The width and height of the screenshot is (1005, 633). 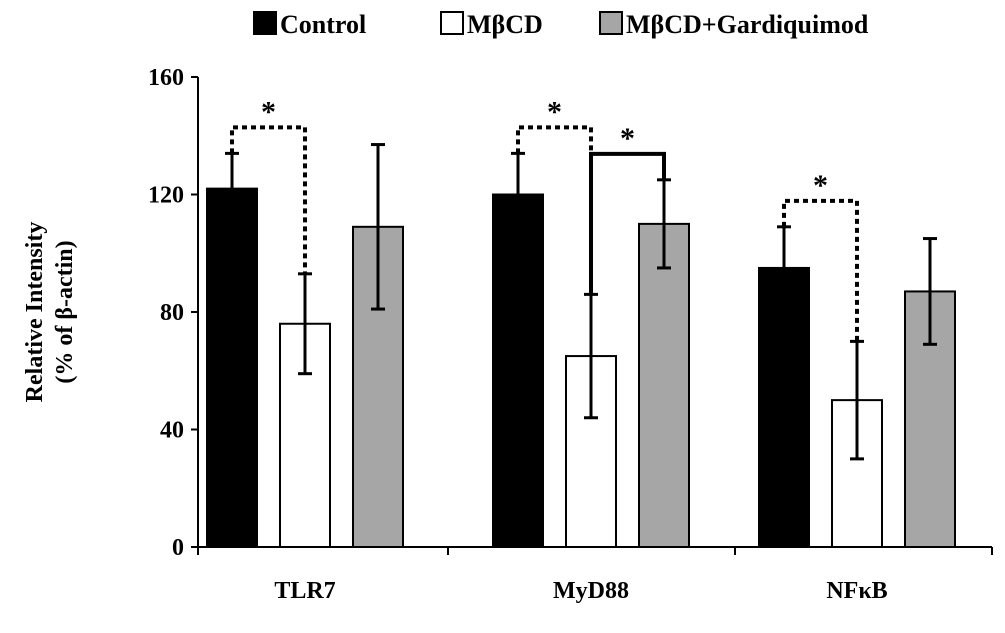 What do you see at coordinates (65, 311) in the screenshot?
I see `y-axis-title-line2: (% of β-actin)` at bounding box center [65, 311].